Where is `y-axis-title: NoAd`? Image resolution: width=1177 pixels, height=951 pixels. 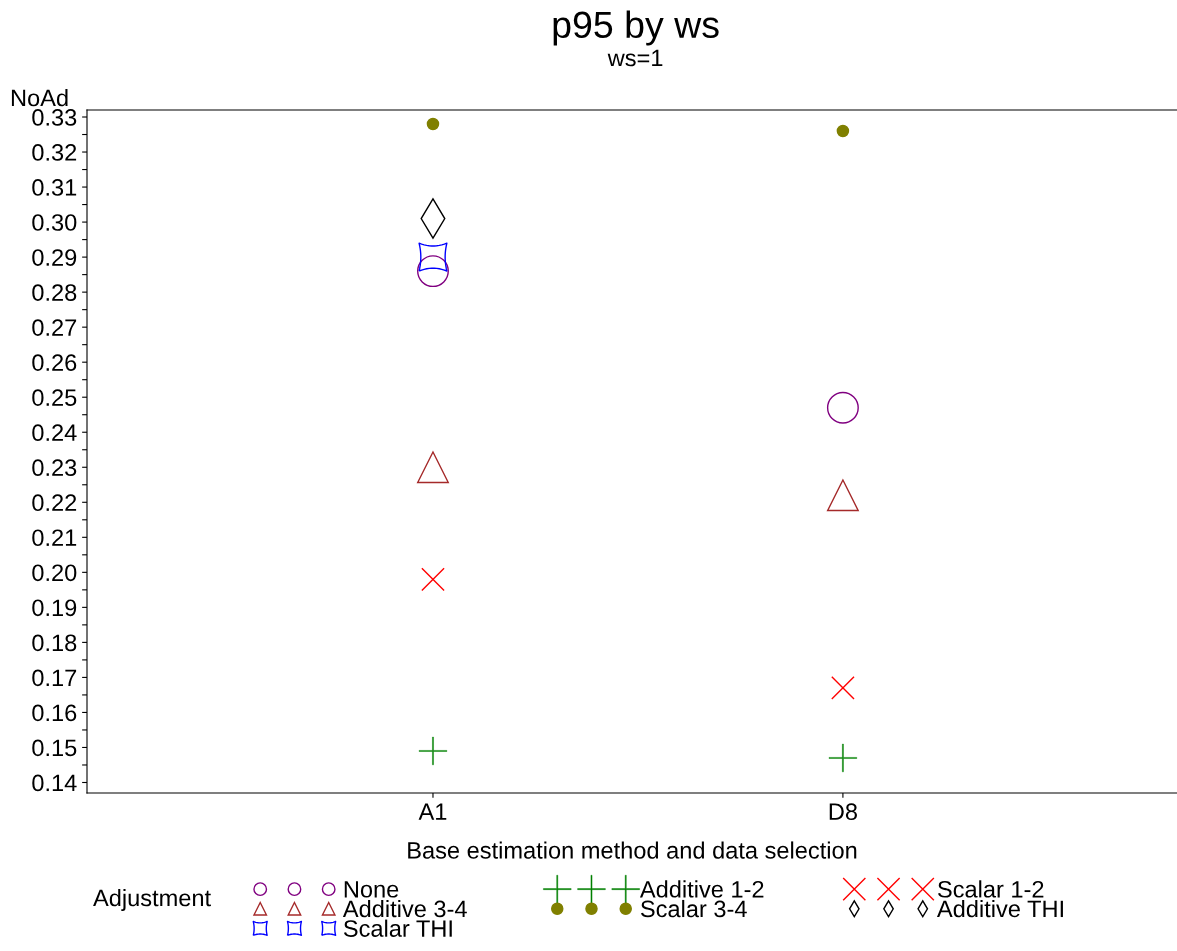
y-axis-title: NoAd is located at coordinates (39, 98).